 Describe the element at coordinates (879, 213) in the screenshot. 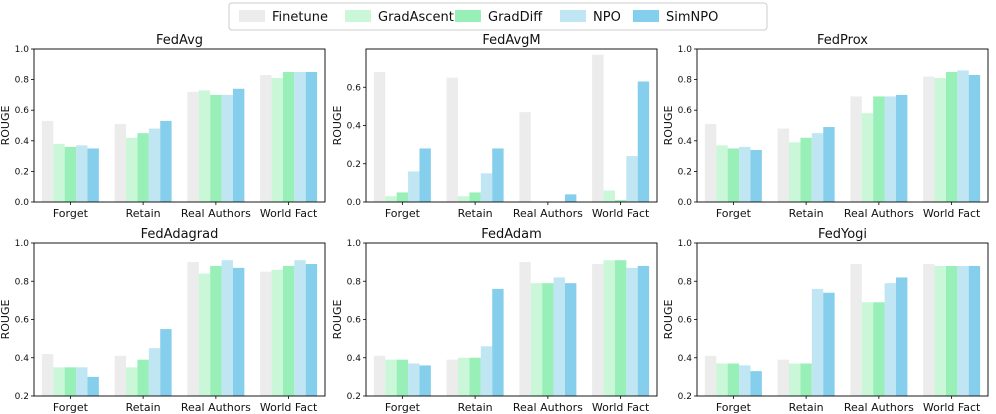

I see `x-tick-label-fedprox-real-authors: Real Authors` at that location.